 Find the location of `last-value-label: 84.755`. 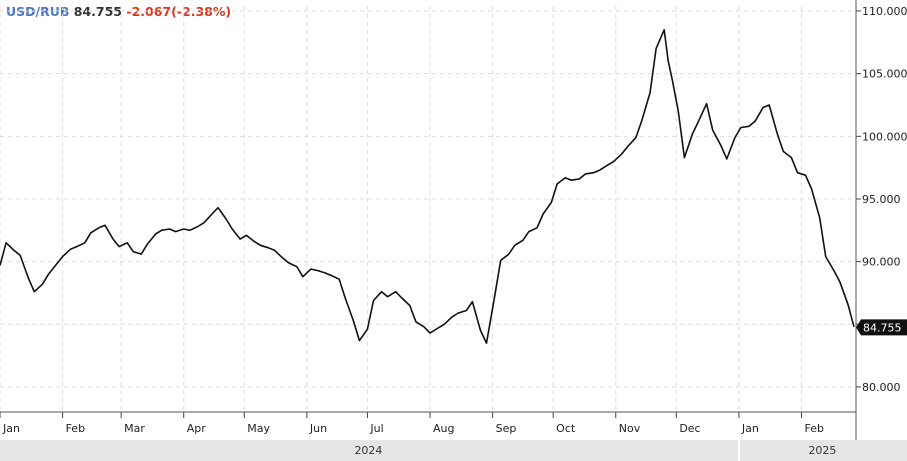

last-value-label: 84.755 is located at coordinates (882, 327).